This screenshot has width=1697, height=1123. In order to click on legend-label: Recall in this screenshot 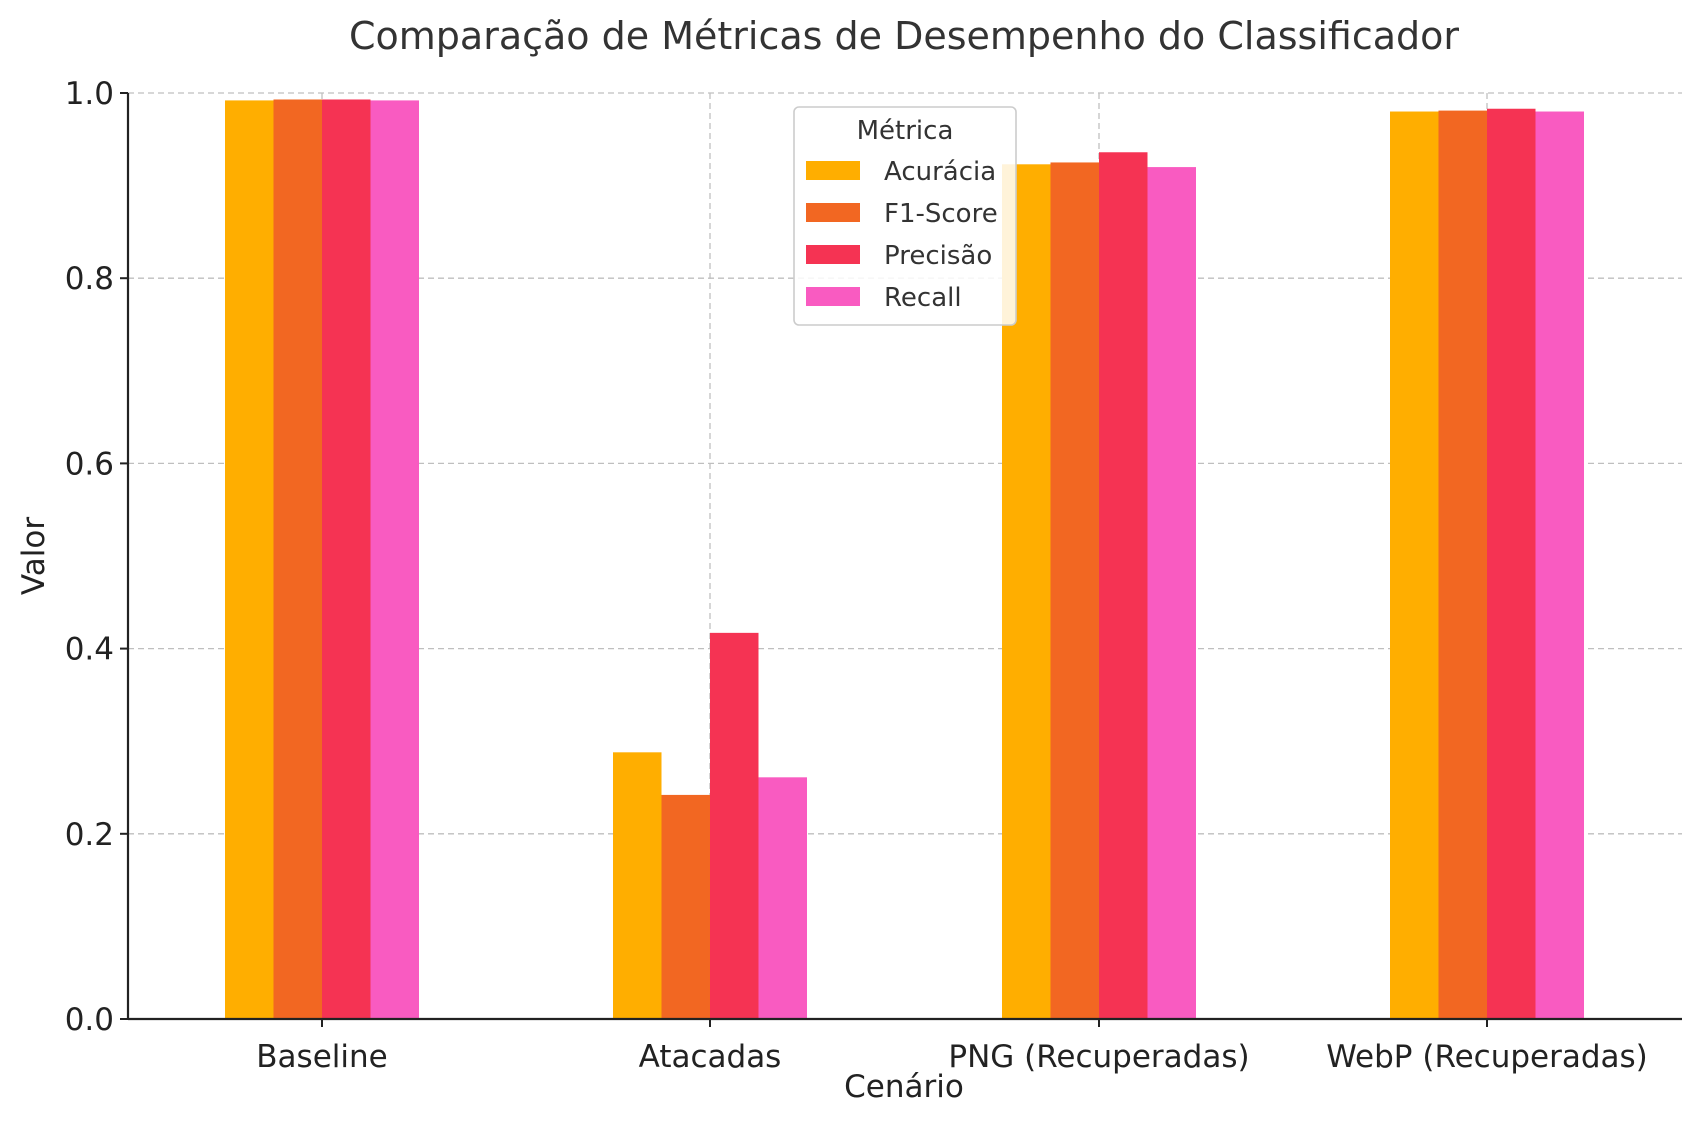, I will do `click(923, 298)`.